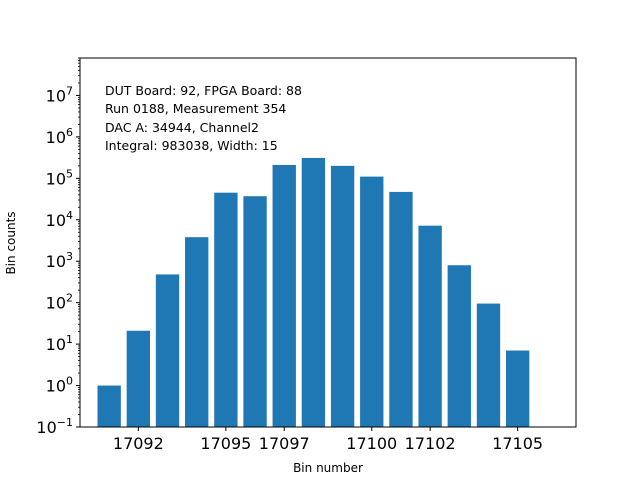  I want to click on annotation-line: DAC A: 34944, Channel2, so click(182, 127).